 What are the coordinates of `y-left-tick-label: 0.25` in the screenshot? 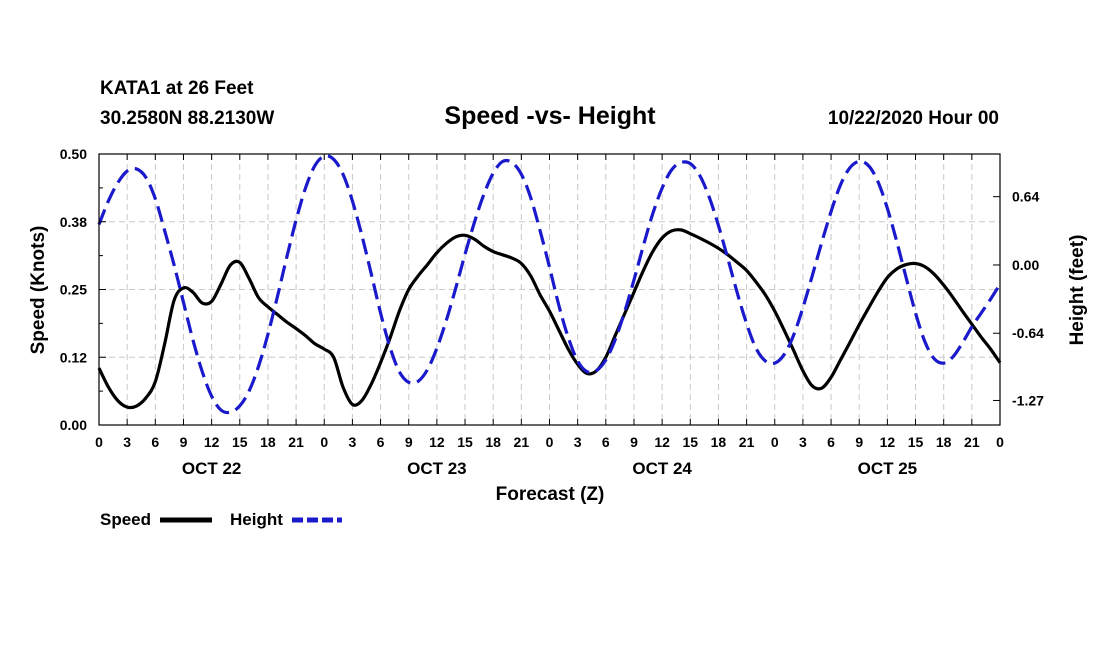 It's located at (73, 290).